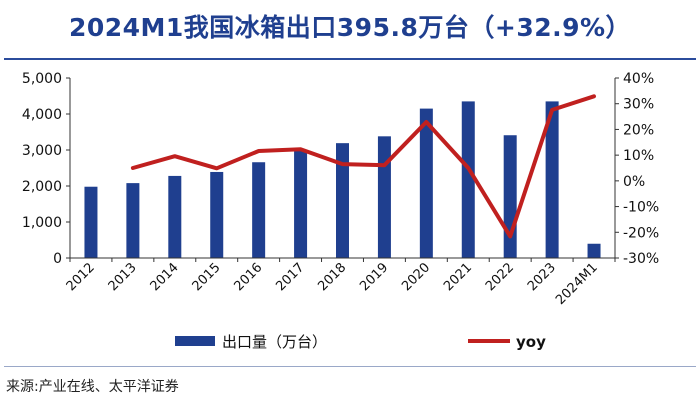 The height and width of the screenshot is (410, 700). What do you see at coordinates (594, 250) in the screenshot?
I see `bar-2024M1` at bounding box center [594, 250].